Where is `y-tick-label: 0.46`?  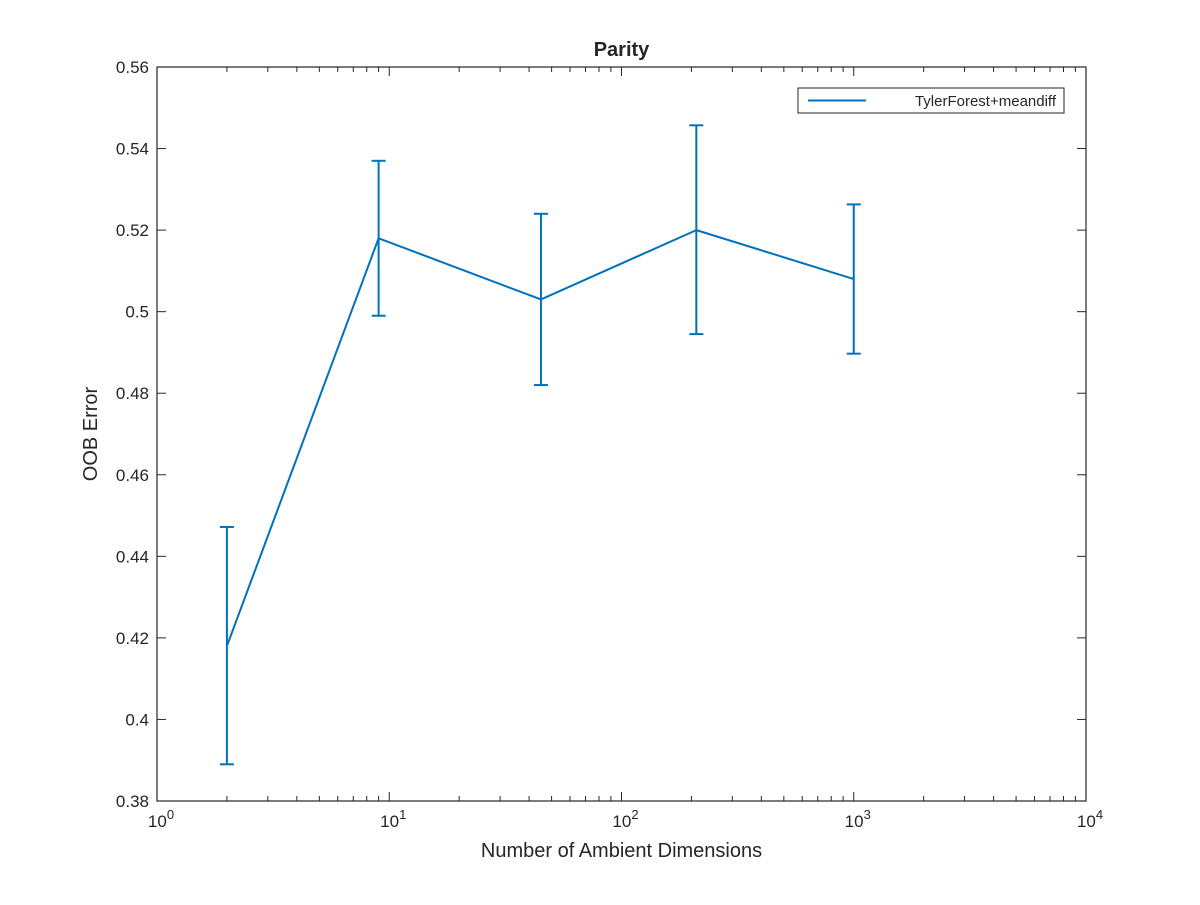
y-tick-label: 0.46 is located at coordinates (132, 475).